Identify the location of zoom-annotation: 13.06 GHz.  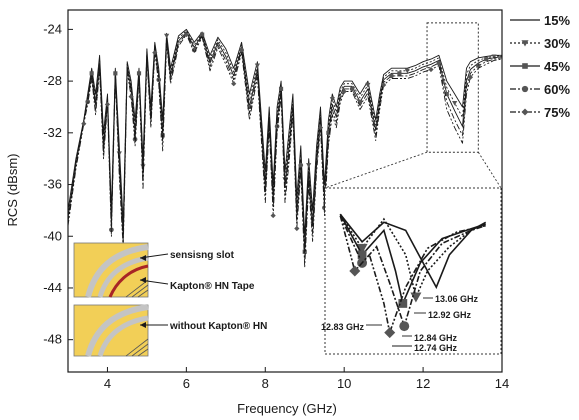
(457, 299).